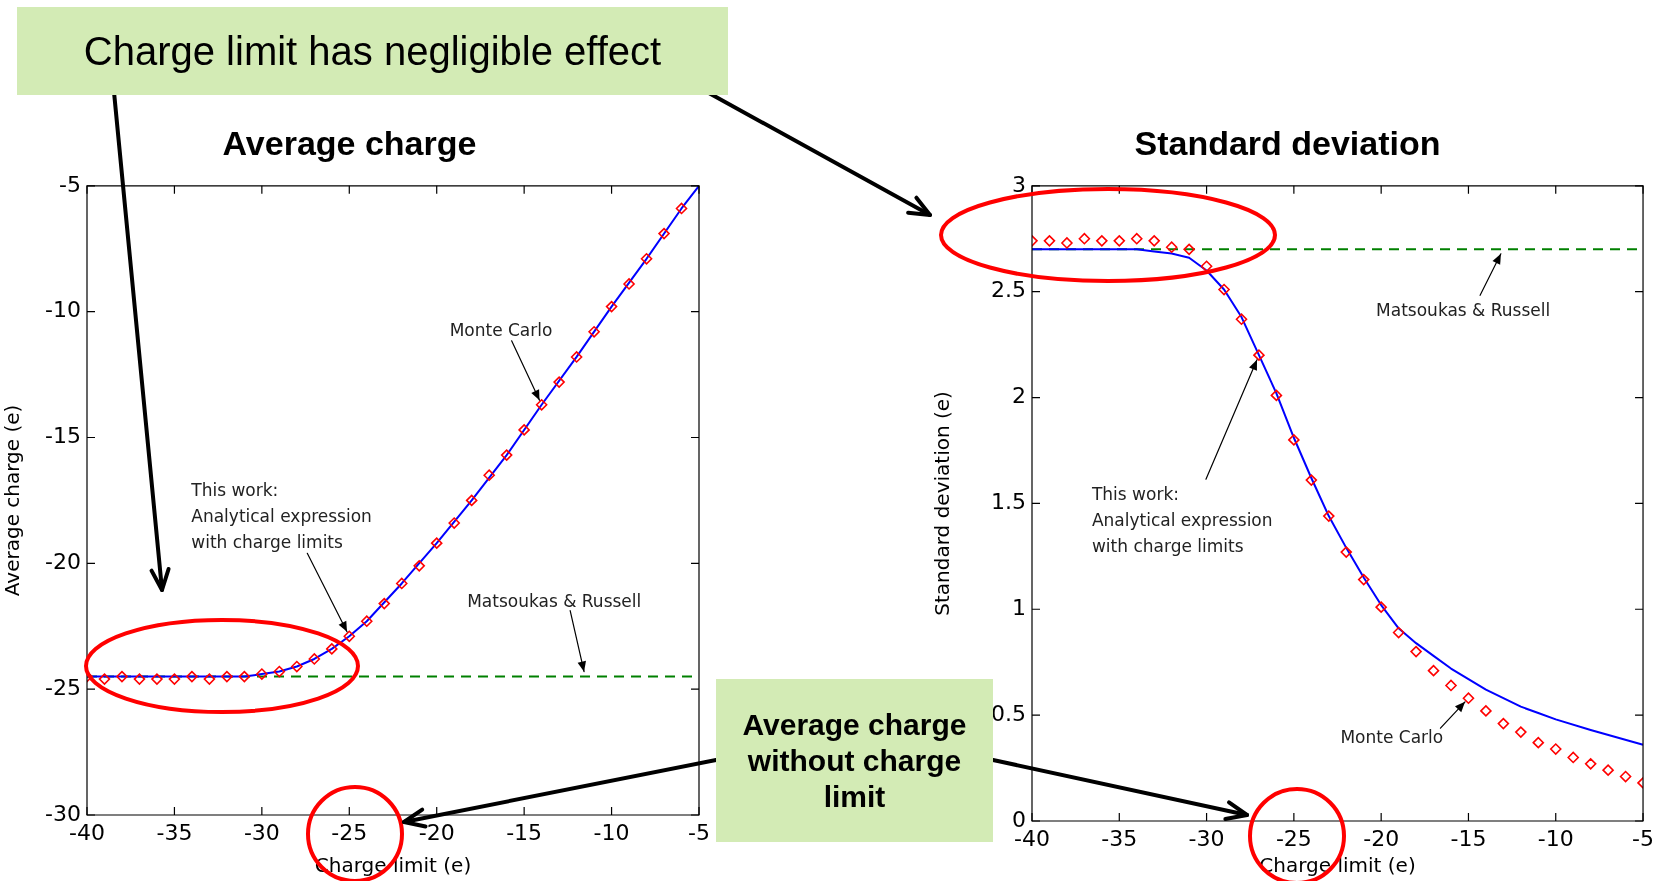 The image size is (1660, 881). I want to click on y-tick-label: -30, so click(63, 813).